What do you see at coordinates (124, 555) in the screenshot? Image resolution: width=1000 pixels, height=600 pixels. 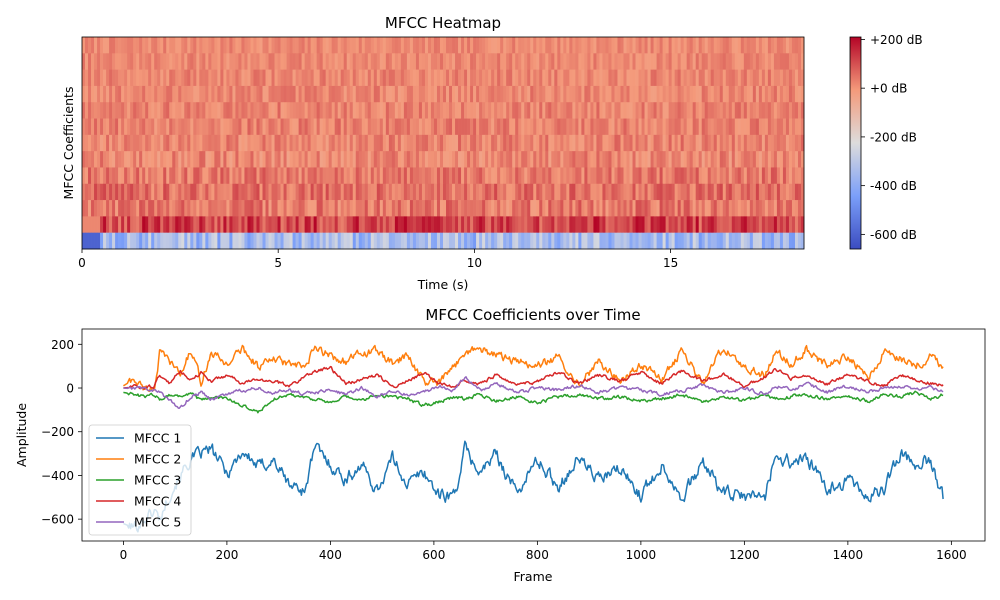 I see `line-chart-x-tick-label: 0` at bounding box center [124, 555].